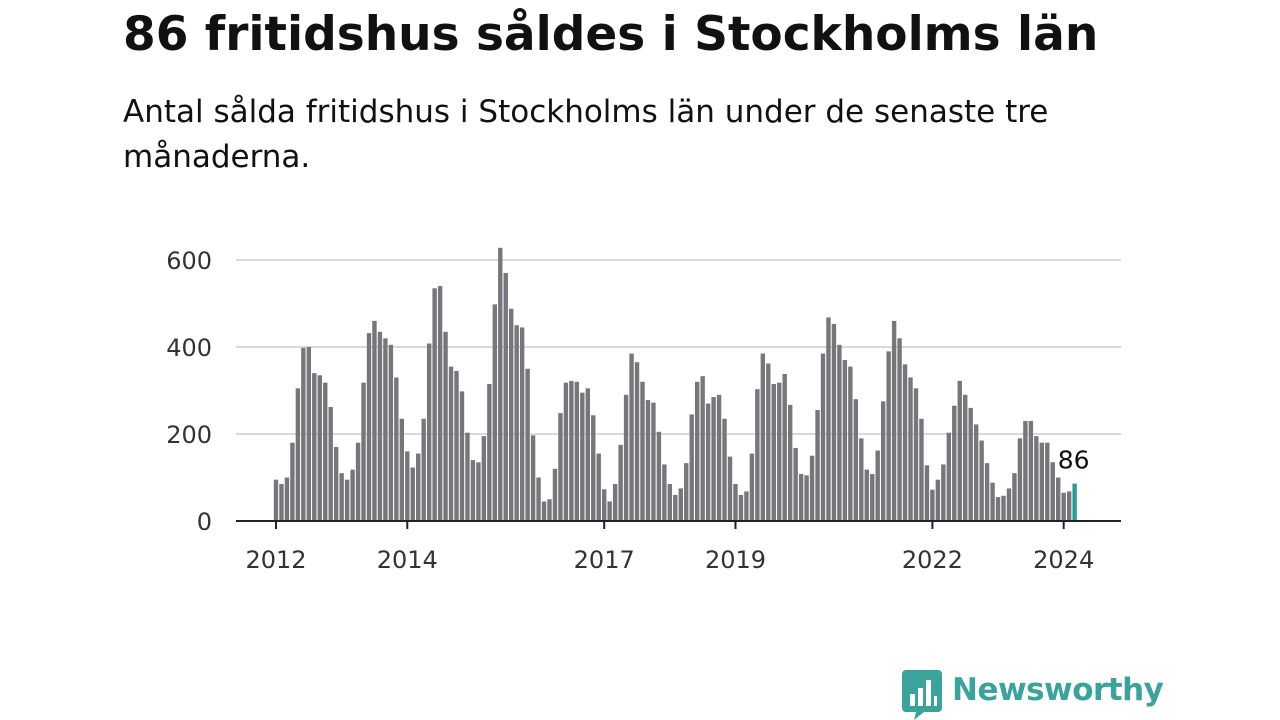 Image resolution: width=1280 pixels, height=720 pixels. I want to click on y-tick-label: 0, so click(204, 522).